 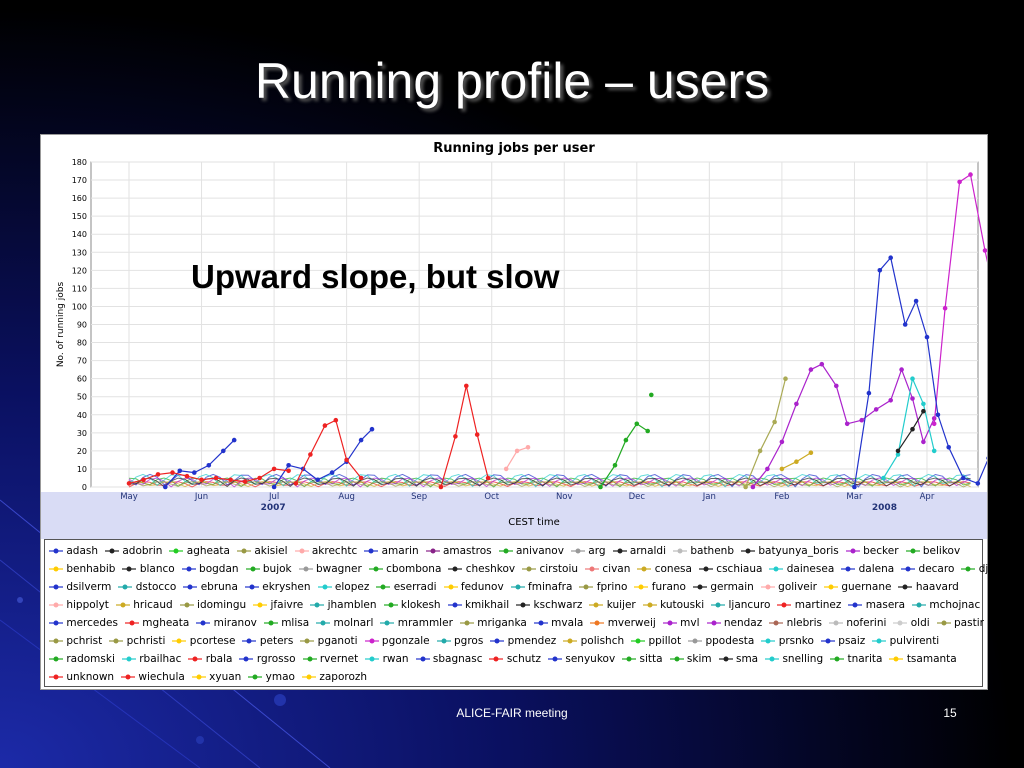 I want to click on series-line-mvala, so click(x=208, y=476).